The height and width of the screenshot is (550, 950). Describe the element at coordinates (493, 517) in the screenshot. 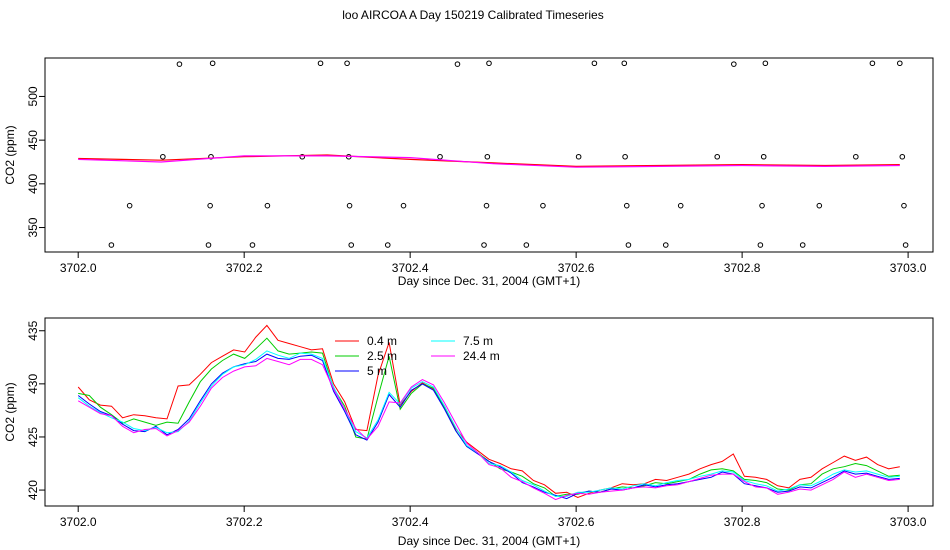

I see `bottom-x-axis: 3702.0 3702.2 3702.4 3702.6 3702.8 3703.0` at that location.